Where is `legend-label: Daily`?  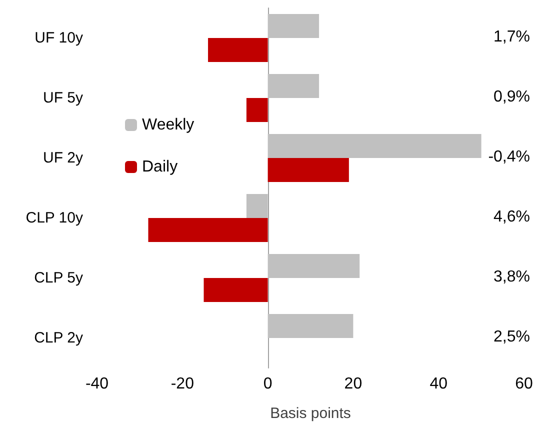 legend-label: Daily is located at coordinates (160, 167).